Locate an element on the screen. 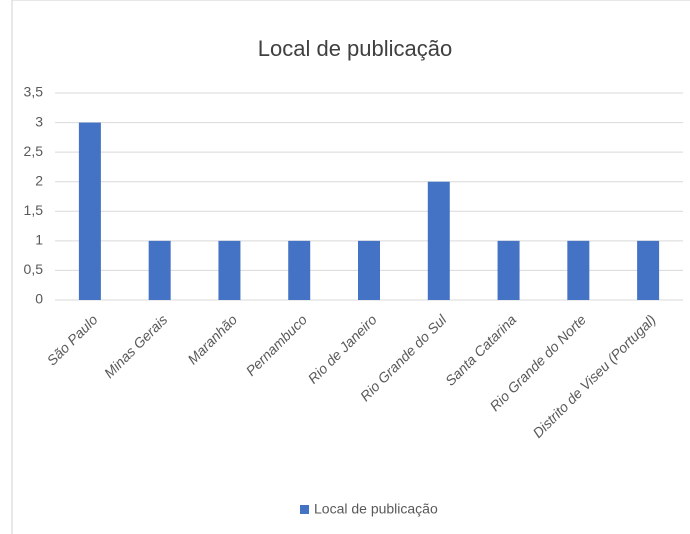 The height and width of the screenshot is (534, 690). y-tick-label: 1,5 is located at coordinates (34, 210).